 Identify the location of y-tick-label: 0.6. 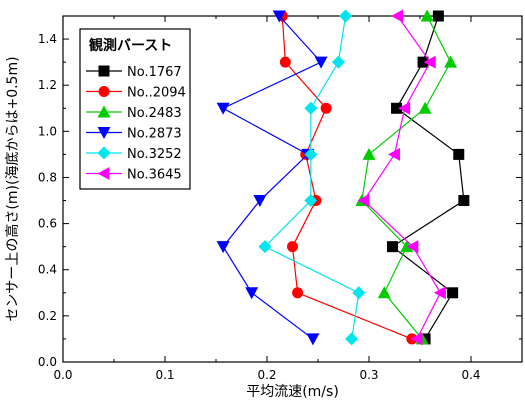
(47, 224).